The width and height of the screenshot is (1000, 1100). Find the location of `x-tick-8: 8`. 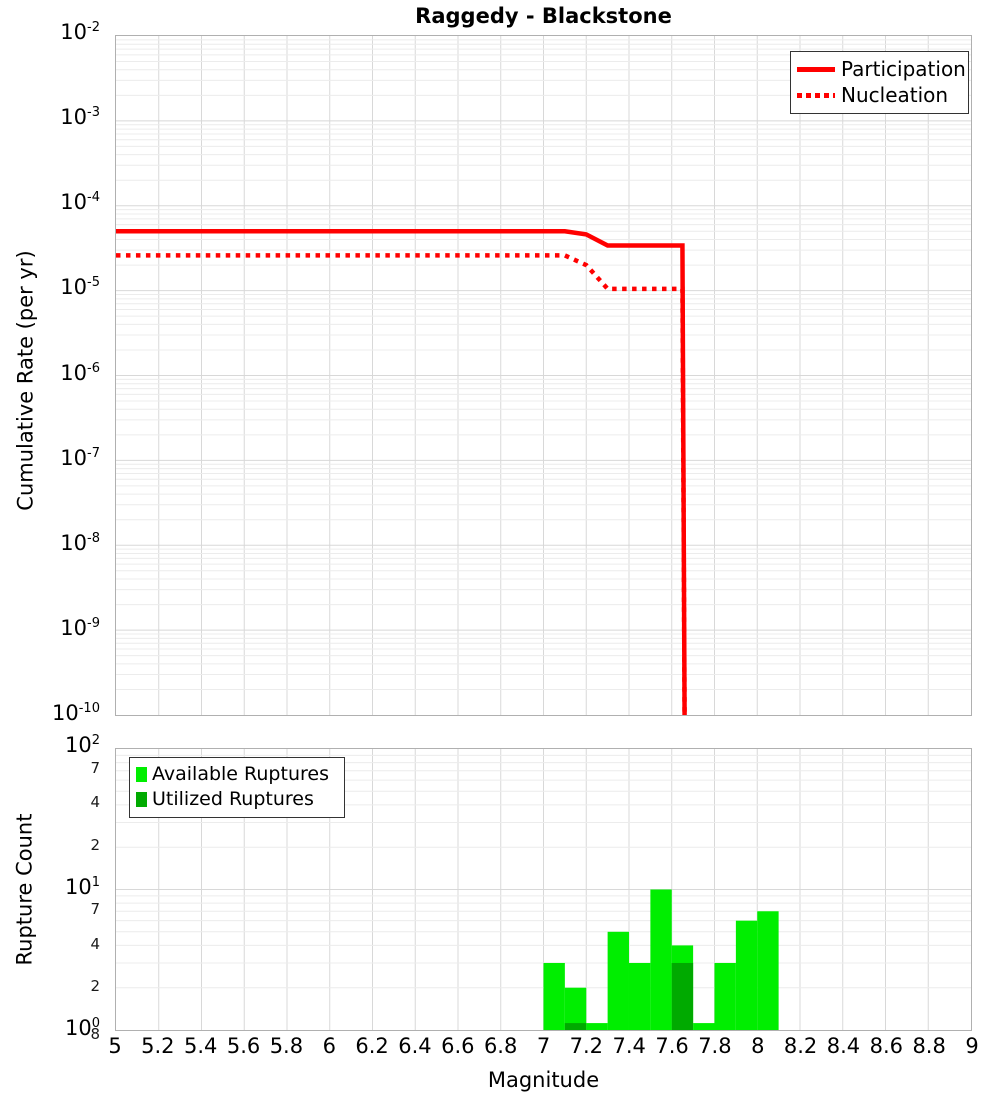

x-tick-8: 8 is located at coordinates (758, 1046).